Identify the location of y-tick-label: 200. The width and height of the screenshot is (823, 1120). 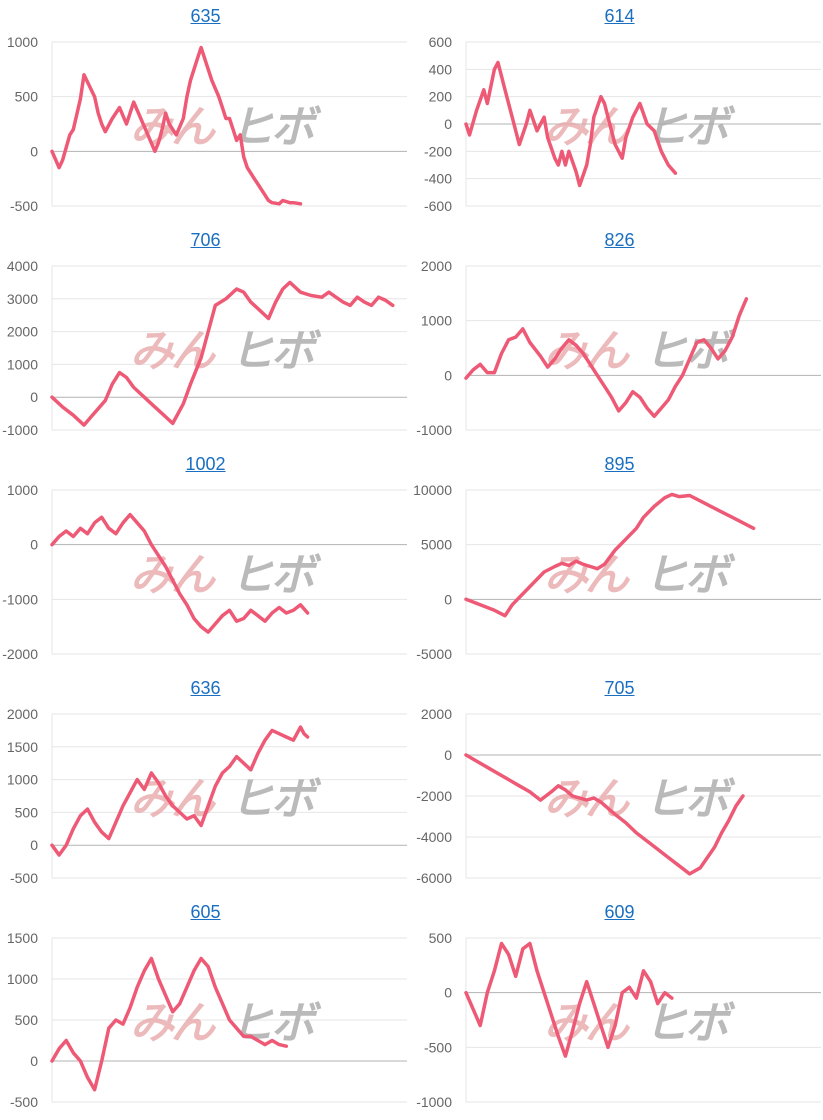
(441, 97).